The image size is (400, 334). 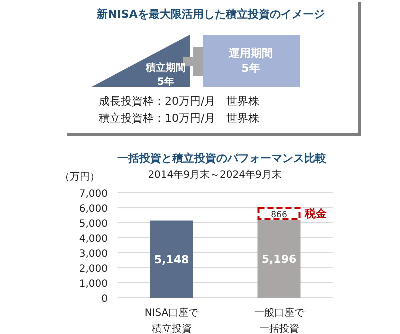 What do you see at coordinates (93, 194) in the screenshot?
I see `y-tick-label: 7,000` at bounding box center [93, 194].